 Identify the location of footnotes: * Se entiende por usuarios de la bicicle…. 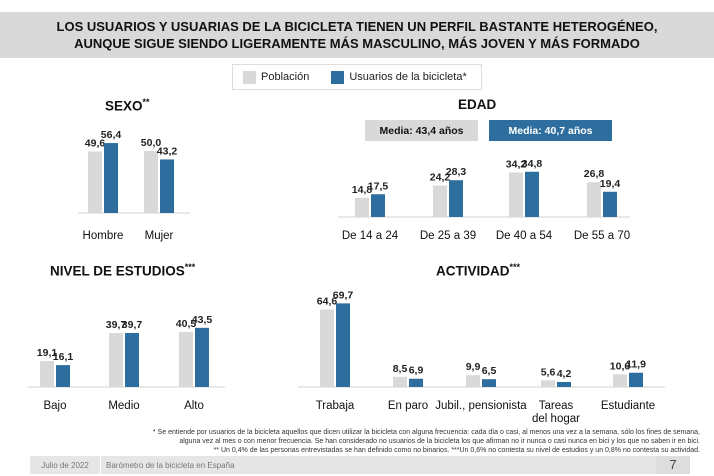
(380, 441).